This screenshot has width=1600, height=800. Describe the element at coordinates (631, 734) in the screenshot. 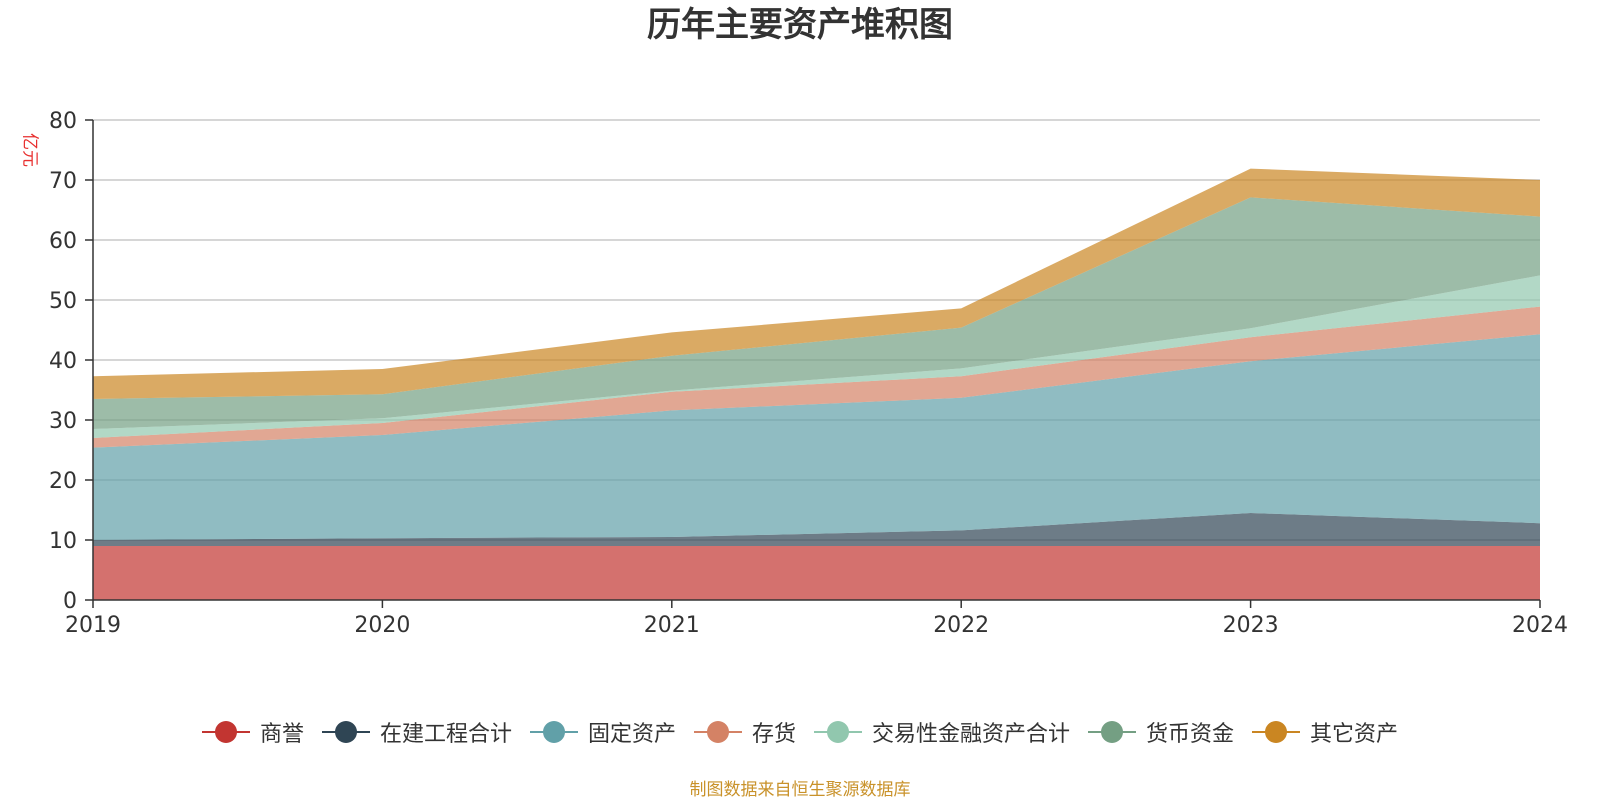

I see `legend-label: 固定资产` at that location.